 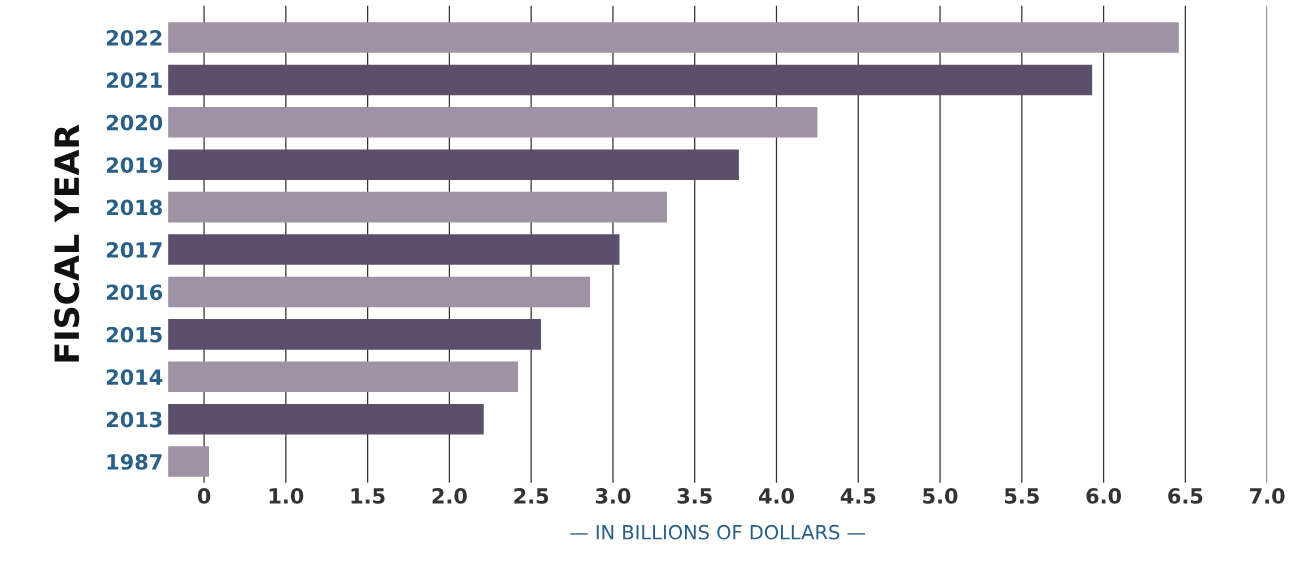 I want to click on x-tick-label: 2.5, so click(x=531, y=496).